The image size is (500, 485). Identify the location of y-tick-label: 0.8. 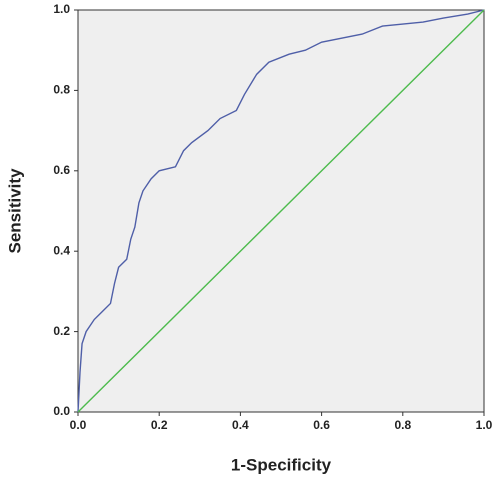
(61, 90).